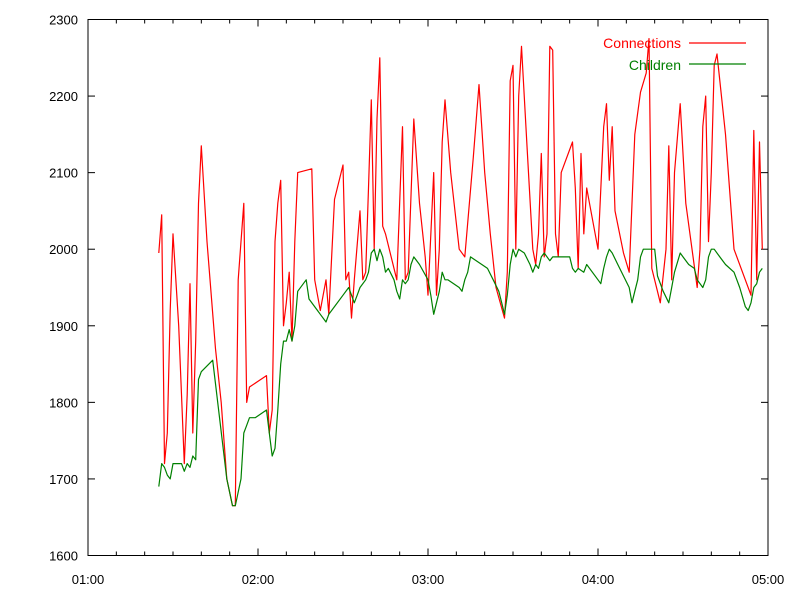  What do you see at coordinates (63, 249) in the screenshot?
I see `y-tick-label: 2000` at bounding box center [63, 249].